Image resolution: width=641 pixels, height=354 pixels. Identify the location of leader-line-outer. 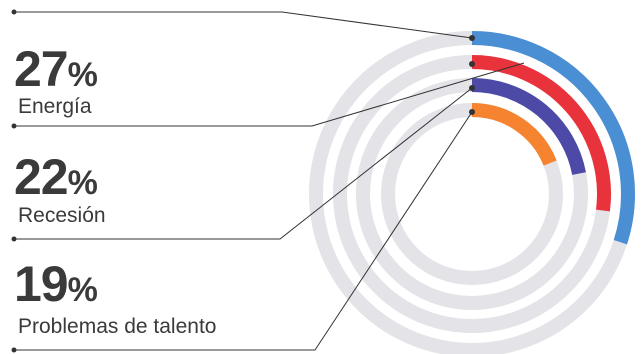
(243, 25).